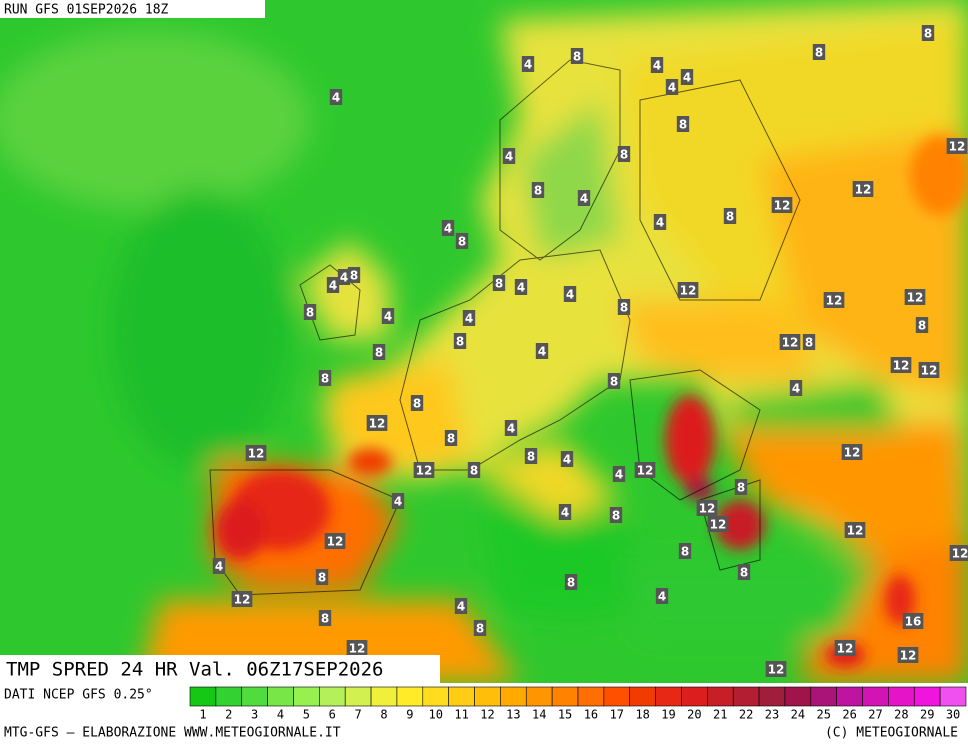  I want to click on legend-label: 8, so click(383, 715).